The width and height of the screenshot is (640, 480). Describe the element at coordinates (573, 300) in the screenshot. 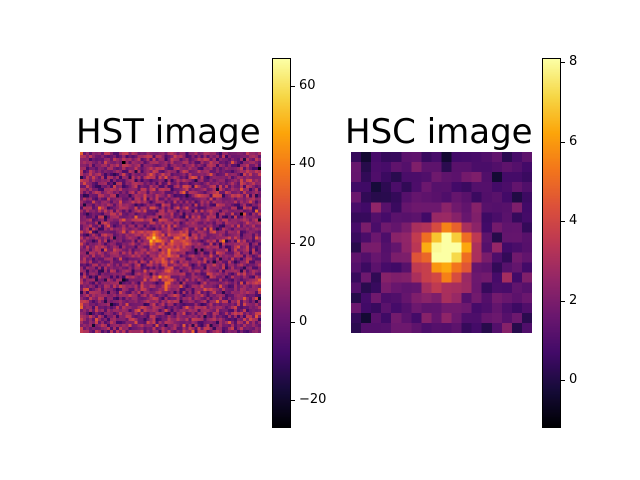

I see `colorbar-tick-label: 2` at that location.